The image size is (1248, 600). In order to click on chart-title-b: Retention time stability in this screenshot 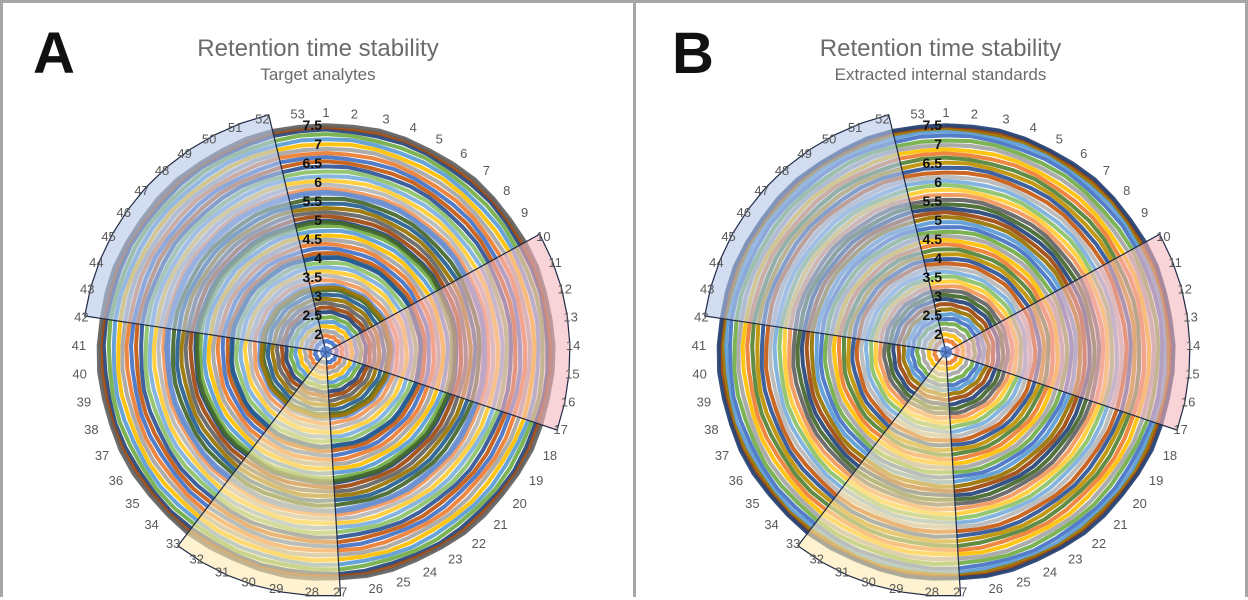, I will do `click(940, 48)`.